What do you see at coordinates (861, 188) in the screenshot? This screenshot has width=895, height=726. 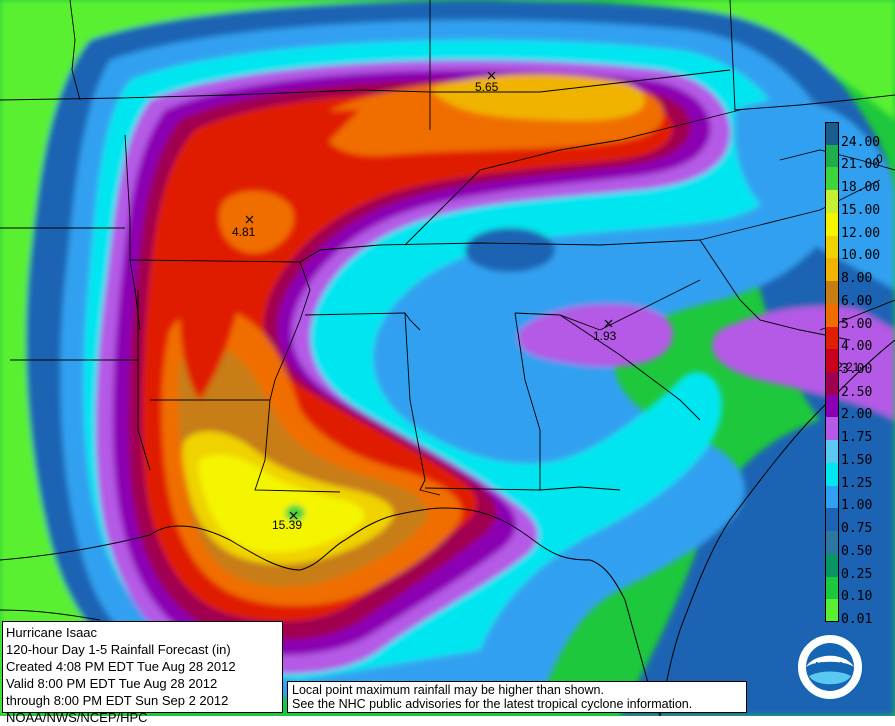 I see `legend-label: 18.00` at bounding box center [861, 188].